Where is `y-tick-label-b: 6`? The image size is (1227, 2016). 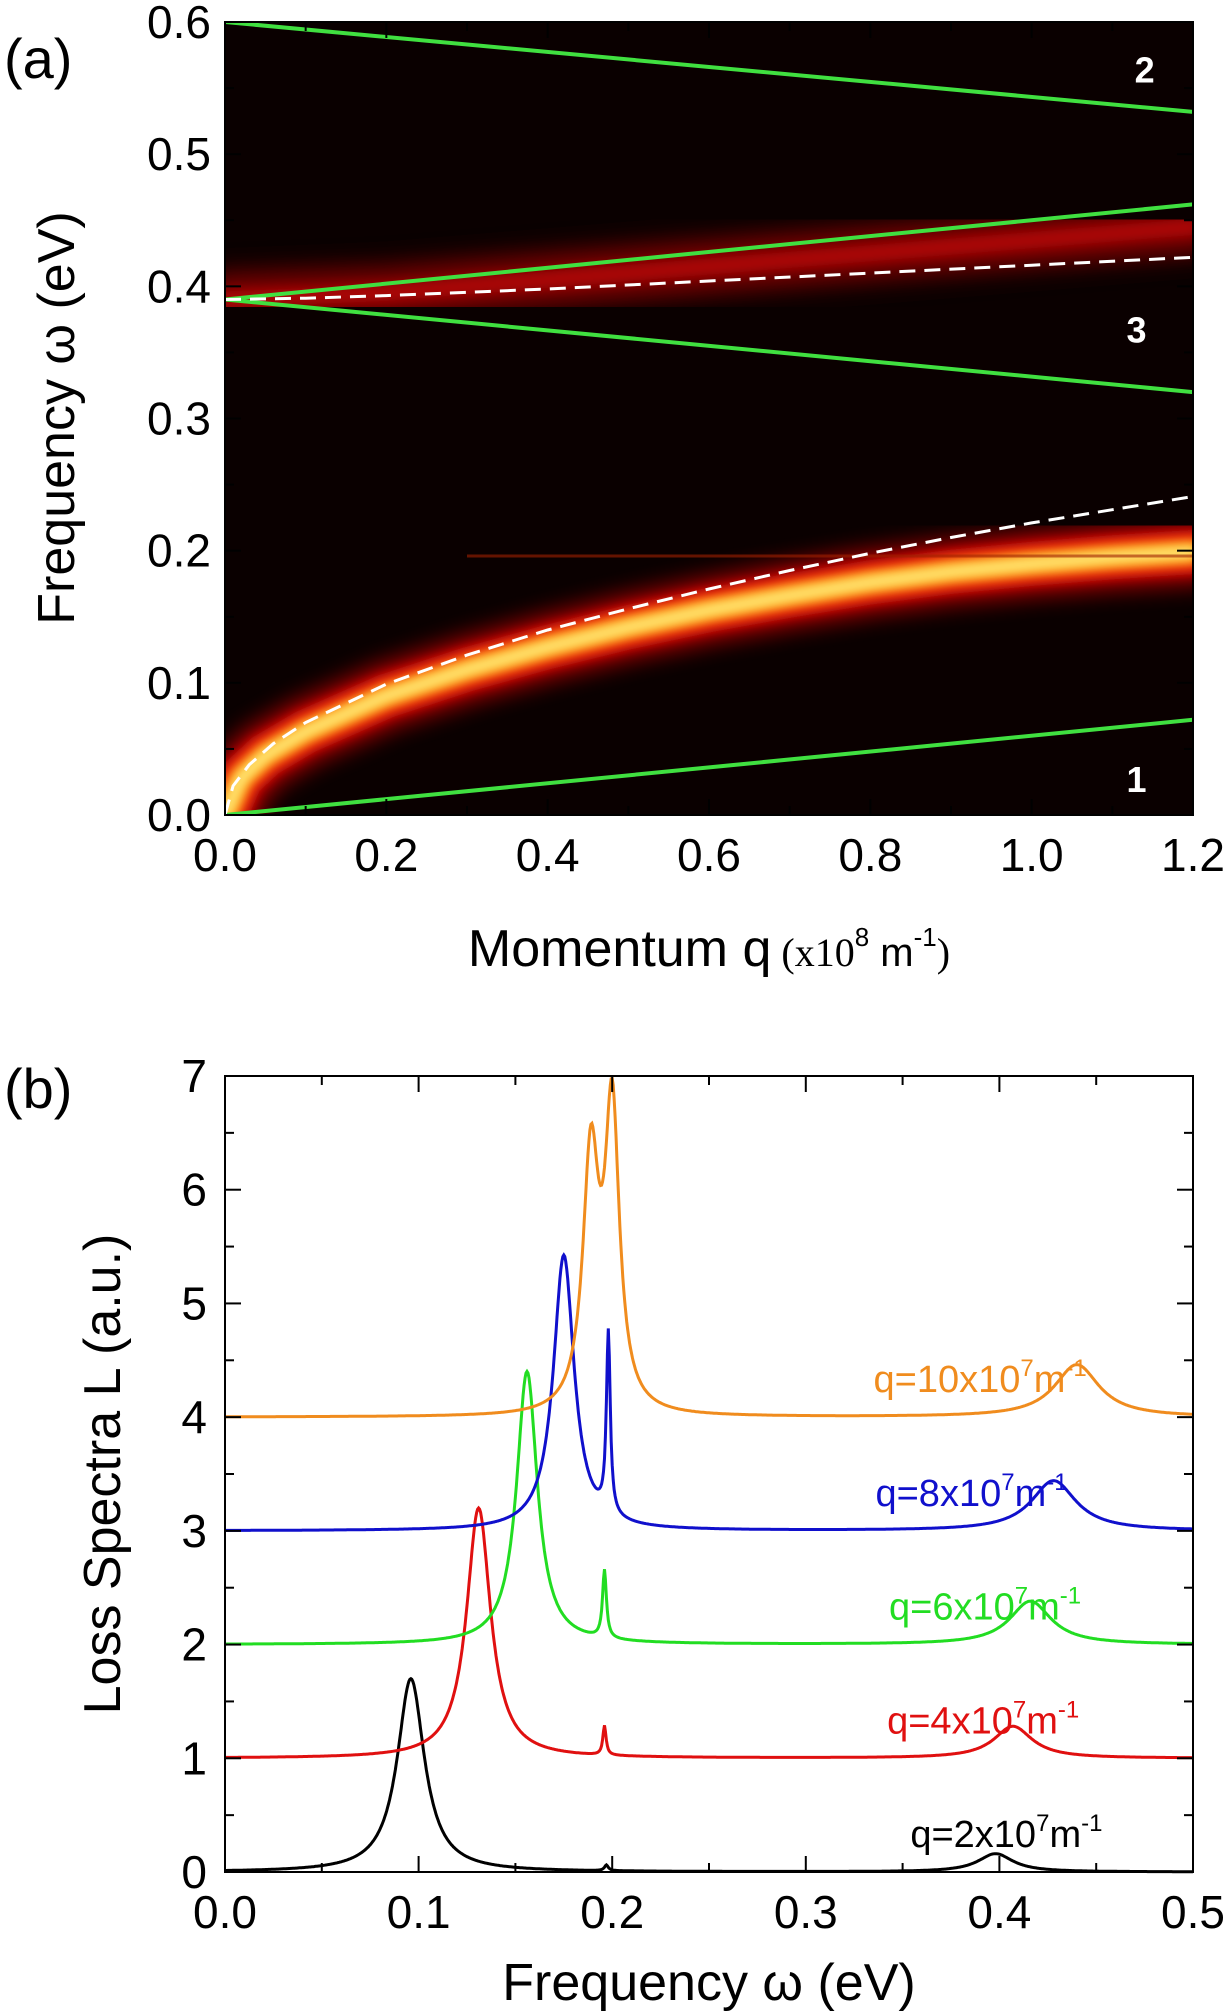
y-tick-label-b: 6 is located at coordinates (194, 1190).